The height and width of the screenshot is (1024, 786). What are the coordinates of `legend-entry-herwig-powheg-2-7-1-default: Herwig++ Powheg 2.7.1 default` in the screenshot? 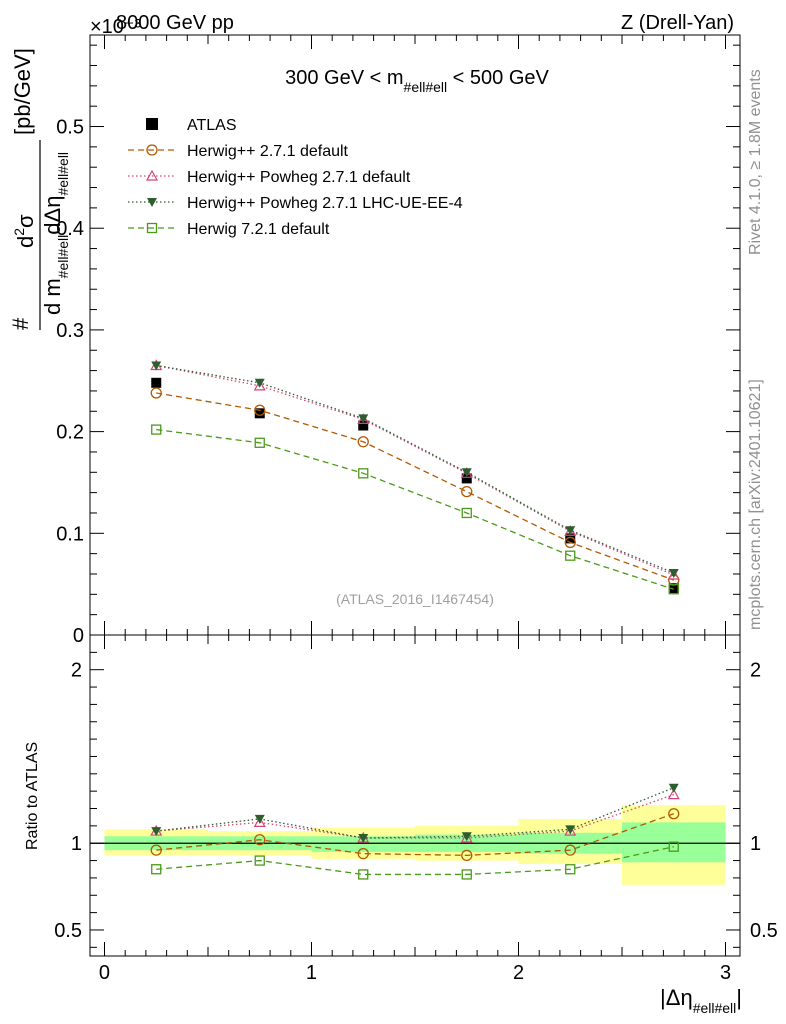 It's located at (269, 177).